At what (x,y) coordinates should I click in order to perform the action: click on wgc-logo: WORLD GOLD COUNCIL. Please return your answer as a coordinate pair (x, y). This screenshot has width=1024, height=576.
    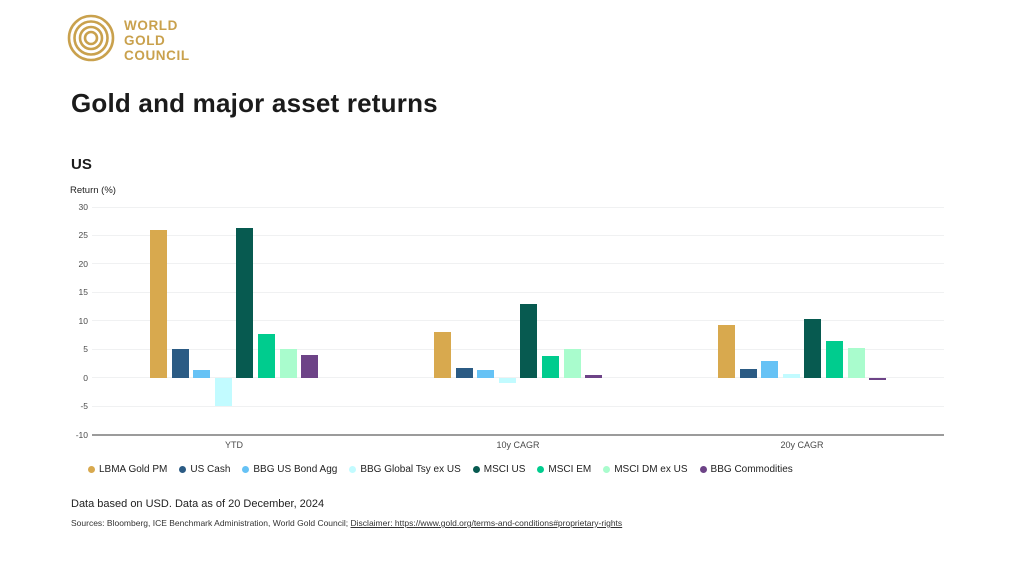
    Looking at the image, I should click on (128, 40).